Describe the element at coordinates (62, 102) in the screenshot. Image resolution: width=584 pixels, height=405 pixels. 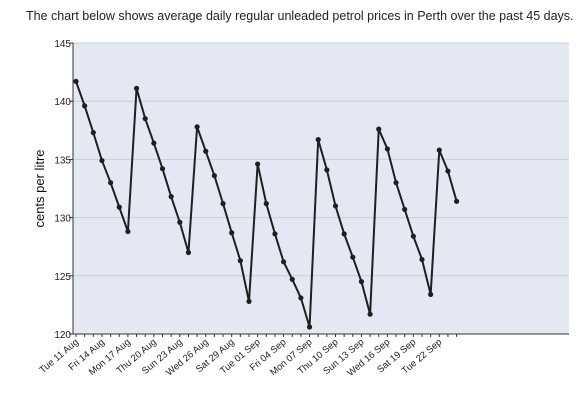
I see `y-tick-label: 140` at that location.